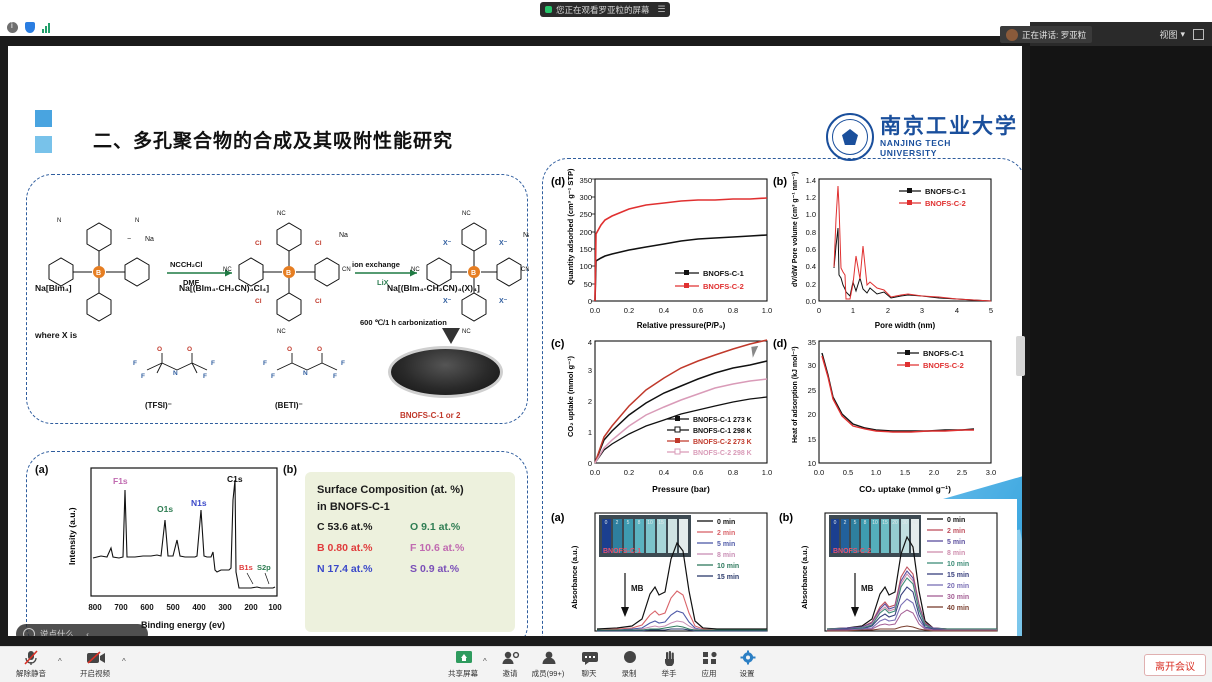  I want to click on toolbar-settings-button: 设置, so click(747, 664).